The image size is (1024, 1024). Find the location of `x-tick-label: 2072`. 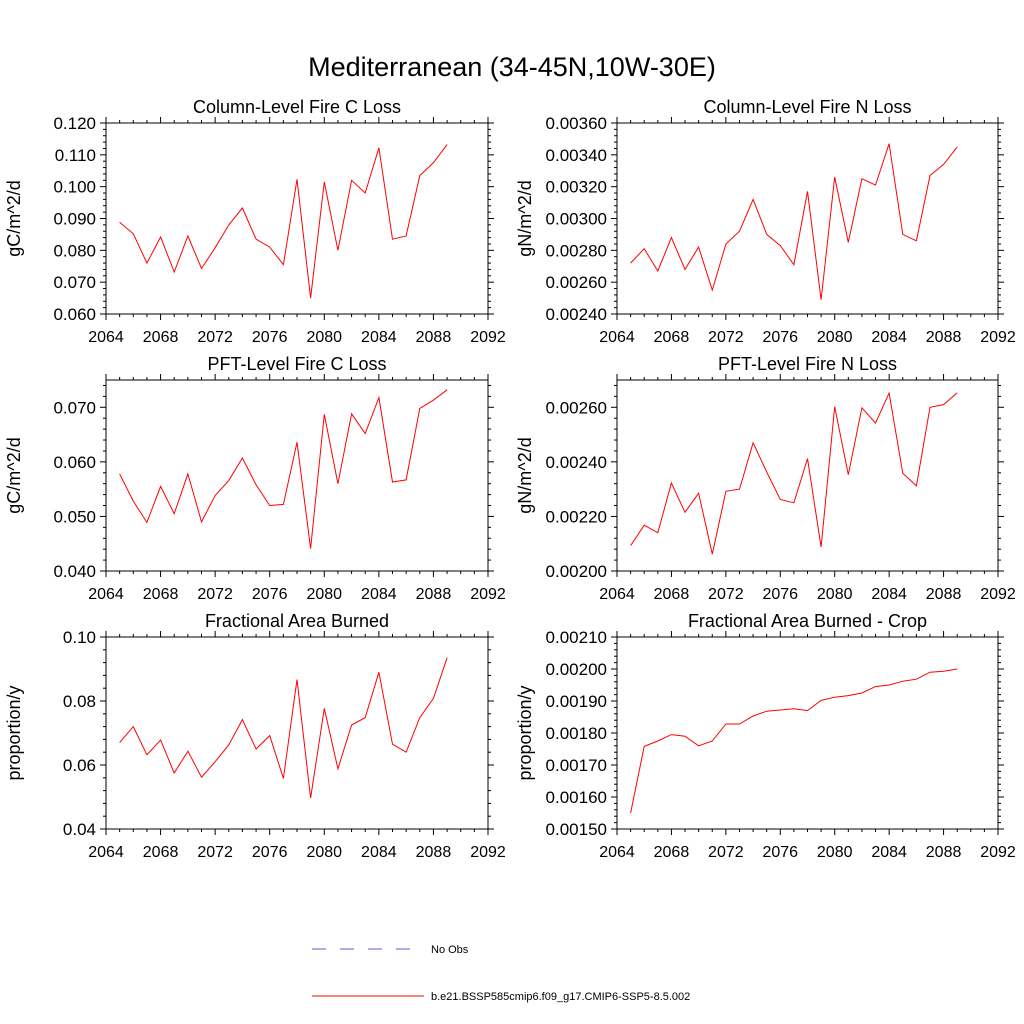

x-tick-label: 2072 is located at coordinates (726, 337).